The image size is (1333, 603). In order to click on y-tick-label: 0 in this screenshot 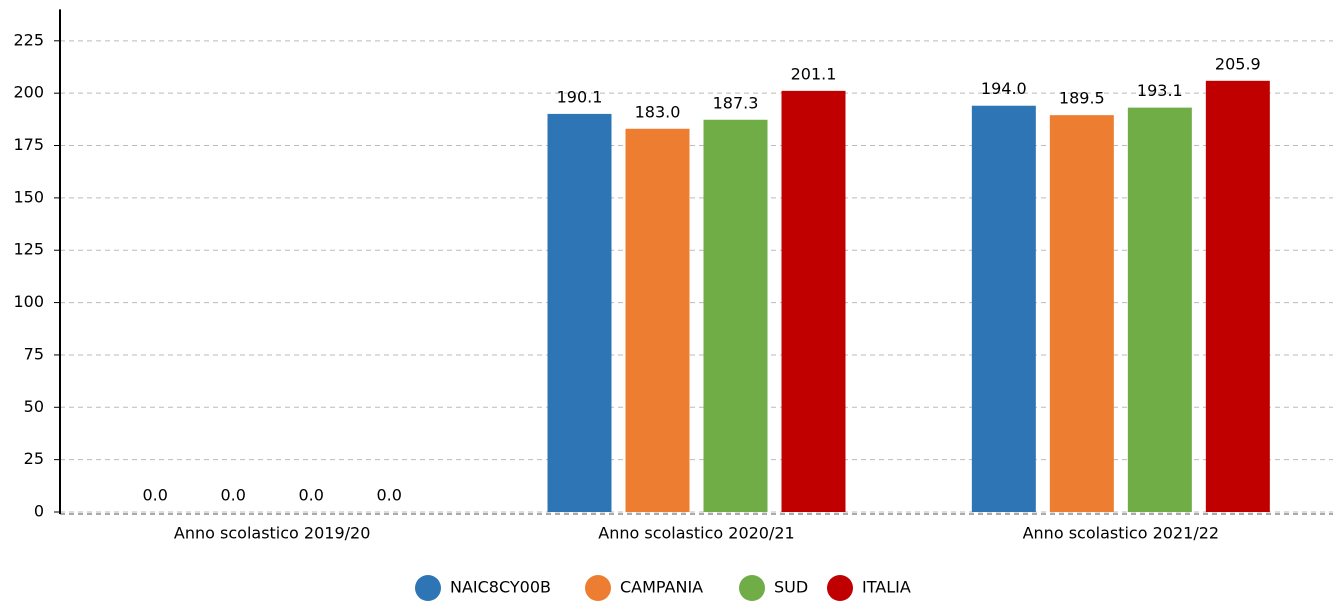, I will do `click(39, 511)`.